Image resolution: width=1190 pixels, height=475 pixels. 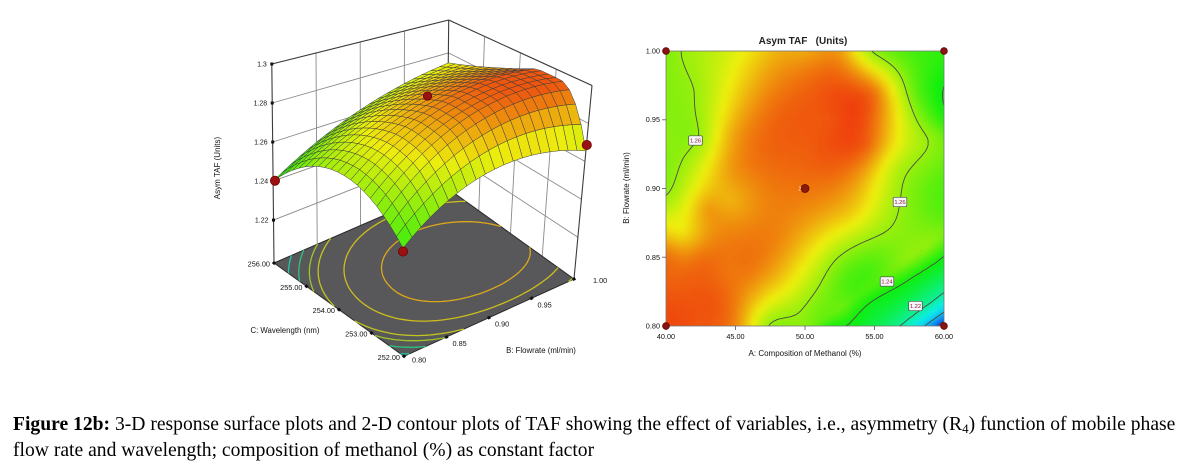 I want to click on svg-text: 255.00, so click(x=291, y=287).